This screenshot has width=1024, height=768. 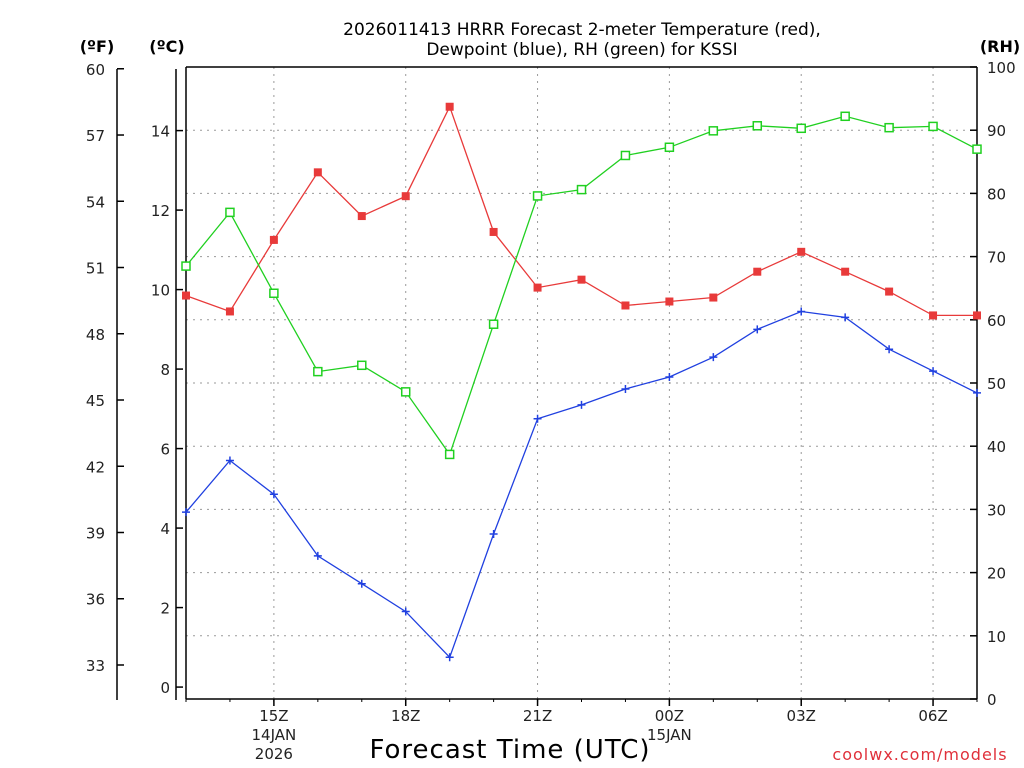 What do you see at coordinates (95, 202) in the screenshot?
I see `fahrenheit-tick-label-54: 54` at bounding box center [95, 202].